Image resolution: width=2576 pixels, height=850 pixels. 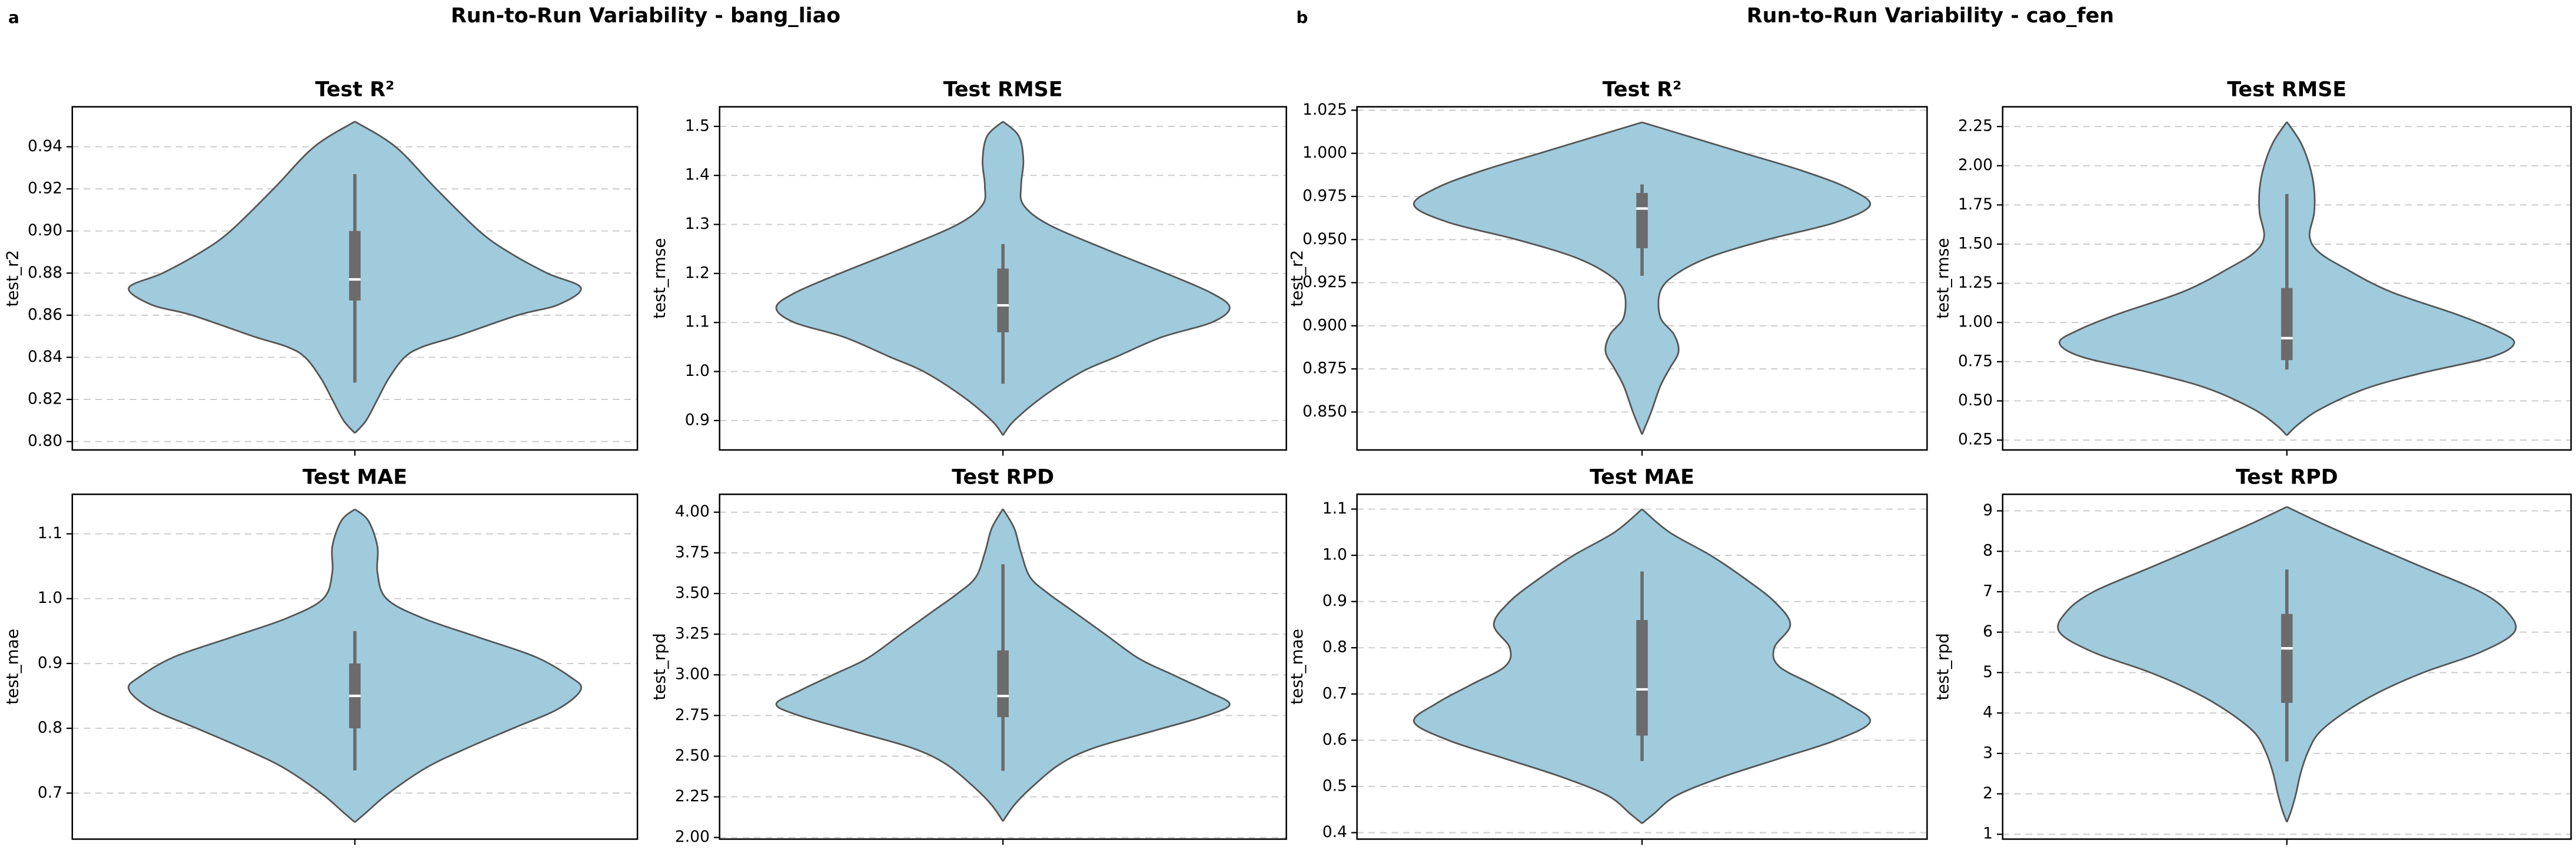 I want to click on y-tick-label: 0.94, so click(x=45, y=146).